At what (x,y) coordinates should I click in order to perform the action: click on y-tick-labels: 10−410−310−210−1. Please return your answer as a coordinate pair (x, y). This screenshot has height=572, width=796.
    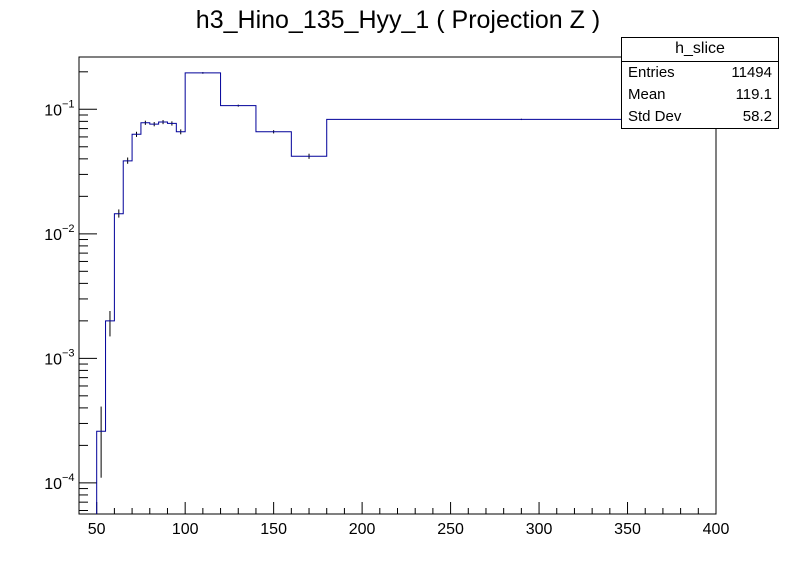
    Looking at the image, I should click on (59, 295).